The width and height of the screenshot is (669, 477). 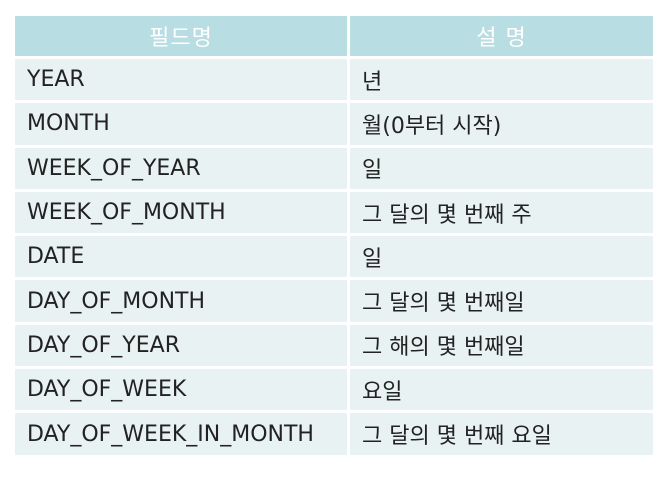 I want to click on table-row: YEAR 년, so click(x=334, y=80).